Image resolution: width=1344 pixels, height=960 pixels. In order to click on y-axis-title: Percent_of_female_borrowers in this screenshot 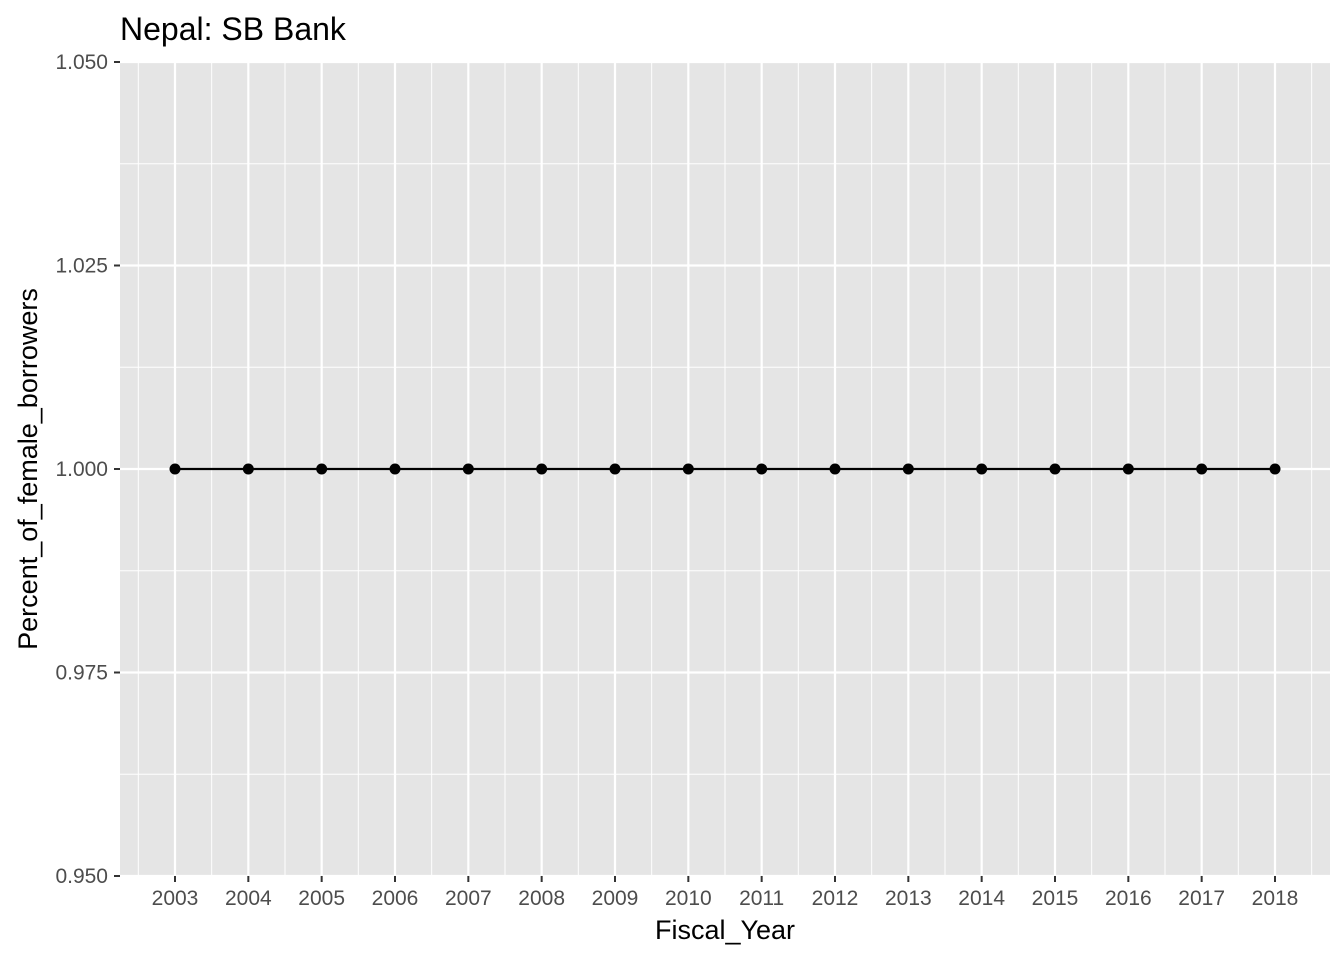, I will do `click(28, 469)`.